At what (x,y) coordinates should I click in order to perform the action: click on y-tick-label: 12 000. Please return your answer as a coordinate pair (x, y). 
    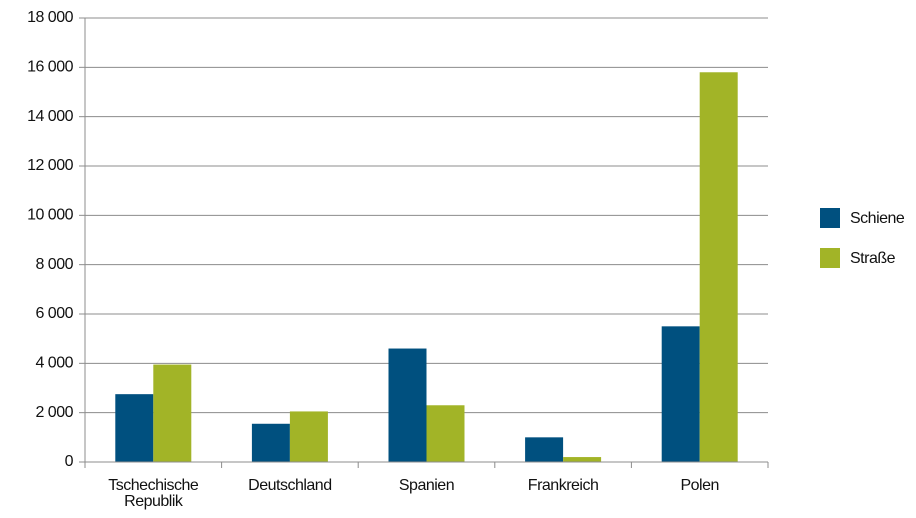
    Looking at the image, I should click on (50, 165).